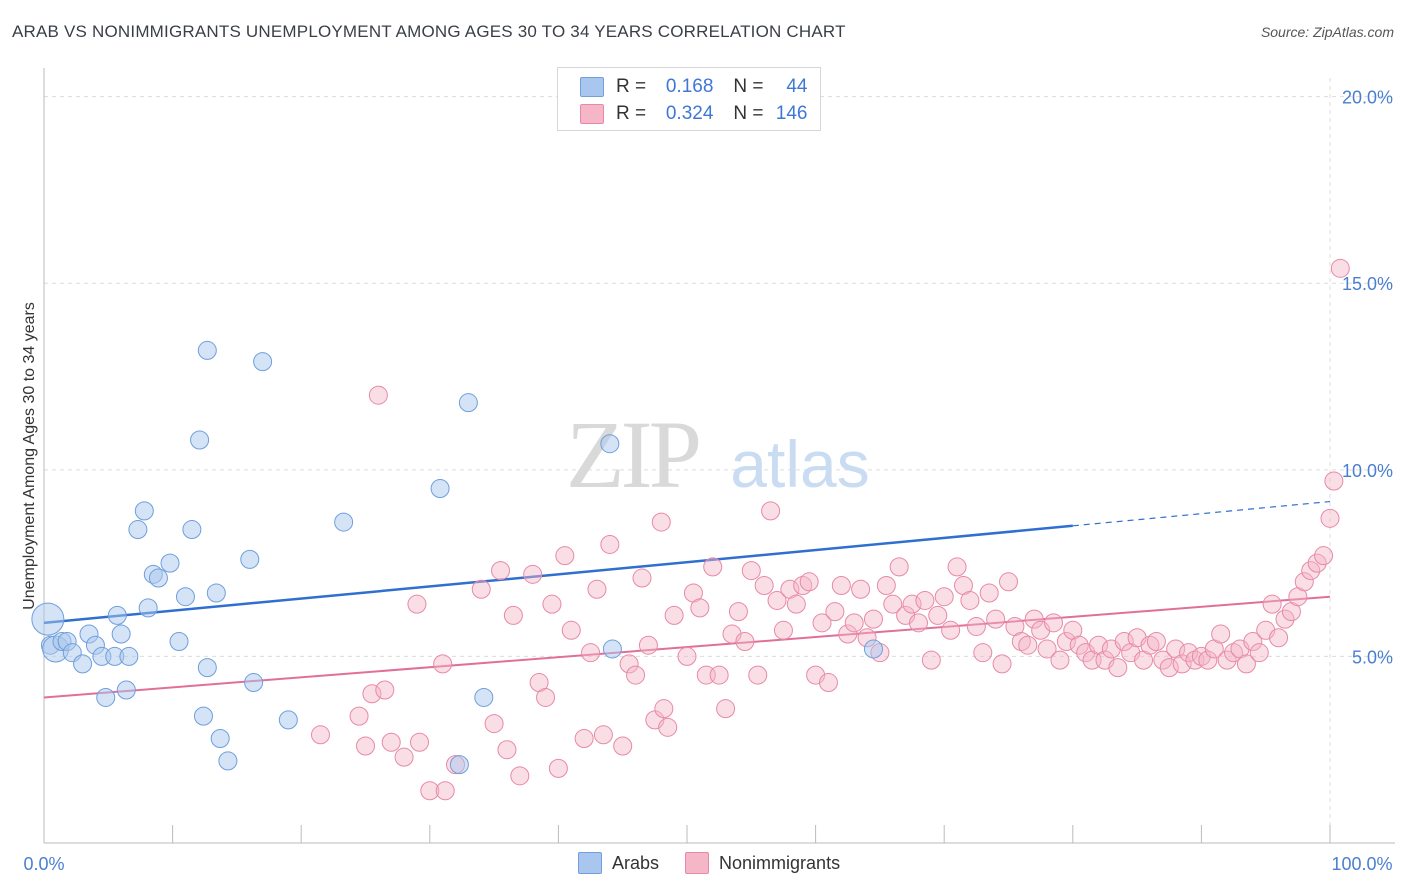 This screenshot has width=1406, height=892. Describe the element at coordinates (748, 113) in the screenshot. I see `n-label: N =` at that location.